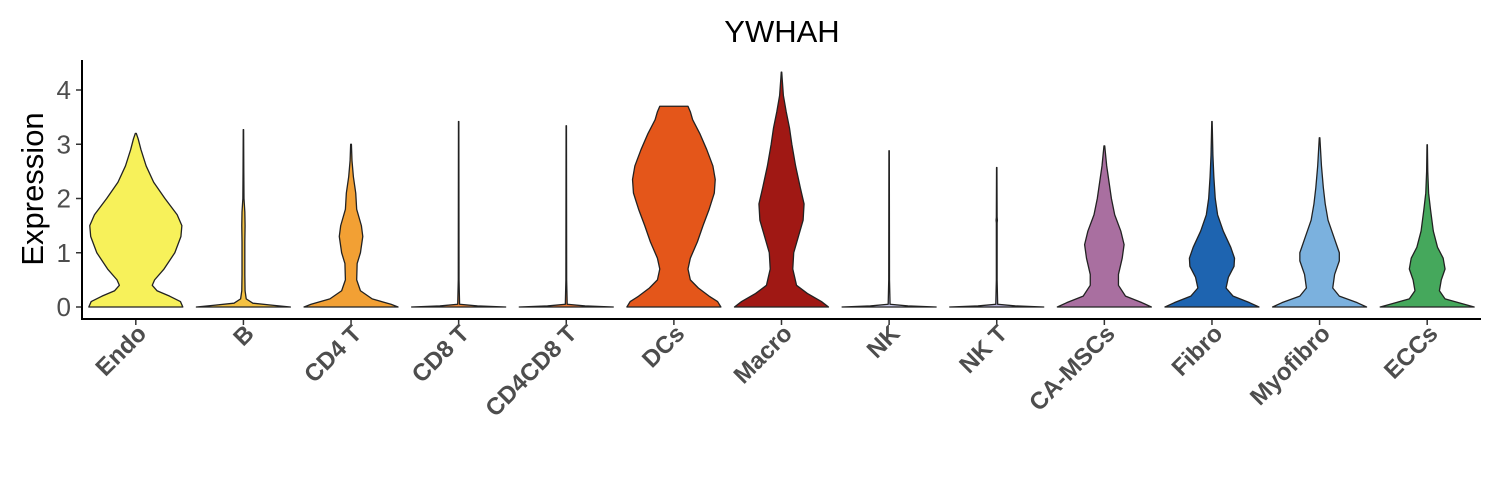  Describe the element at coordinates (122, 351) in the screenshot. I see `x-tick-label-endo: Endo` at that location.